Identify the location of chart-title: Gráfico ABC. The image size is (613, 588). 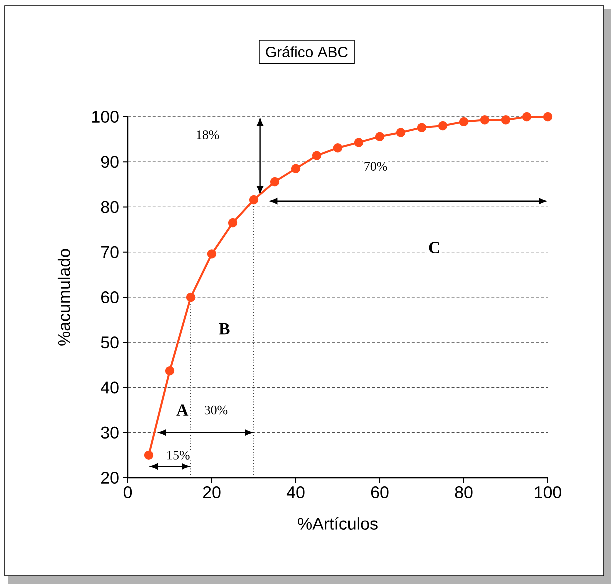
(307, 52).